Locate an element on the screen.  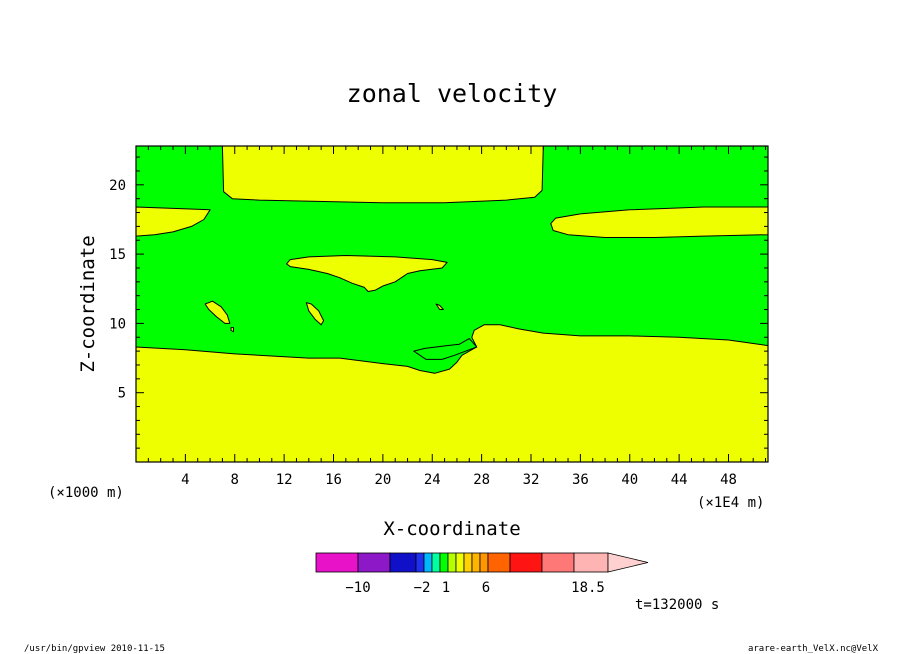
footer-right: arare-earth_VelX.nc@VelX is located at coordinates (813, 649).